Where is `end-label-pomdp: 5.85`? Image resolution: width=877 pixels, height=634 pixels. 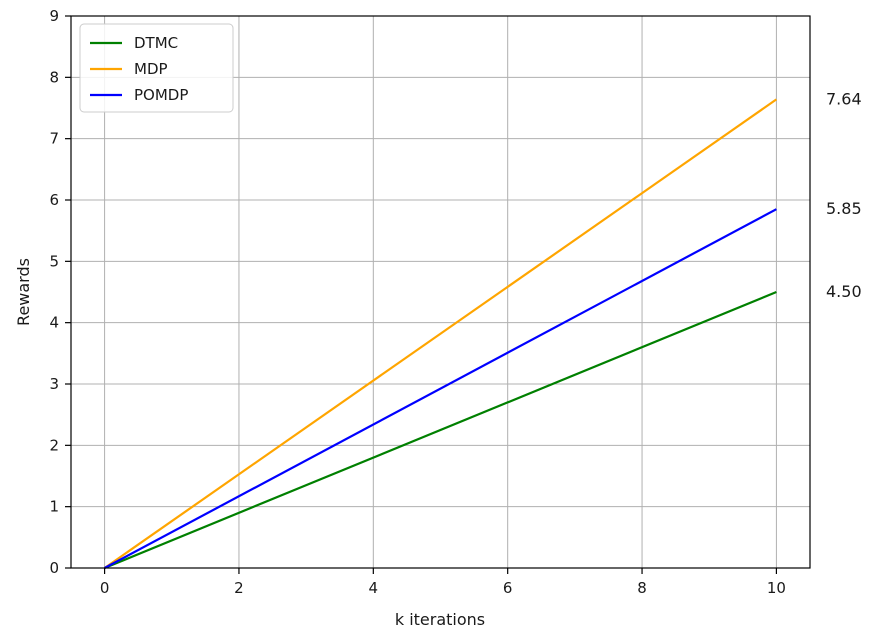
end-label-pomdp: 5.85 is located at coordinates (844, 208).